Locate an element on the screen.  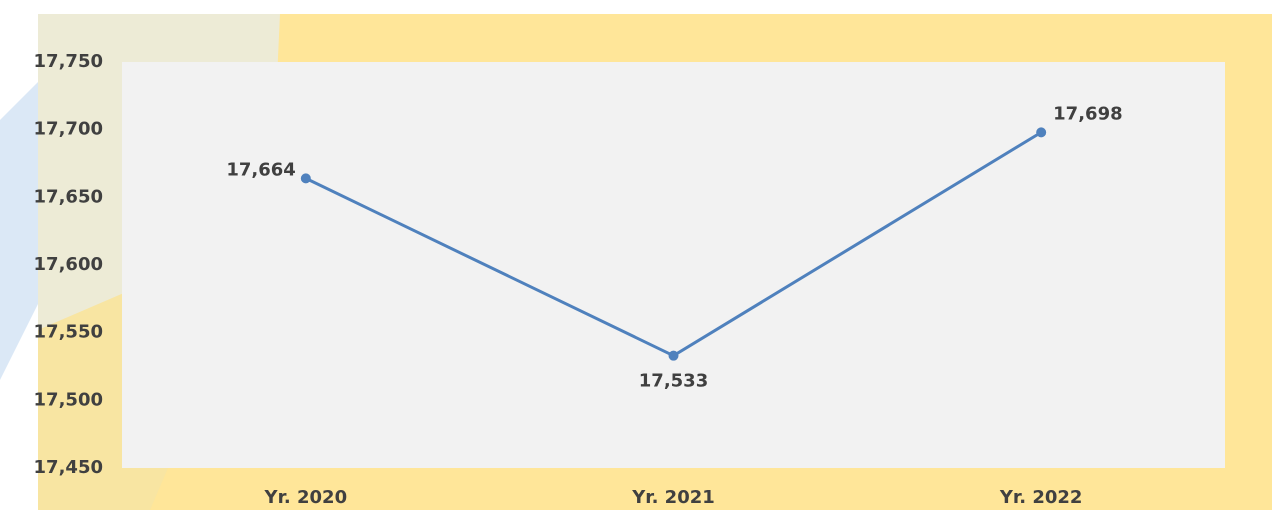
y-tick-label: 17,500 is located at coordinates (68, 399).